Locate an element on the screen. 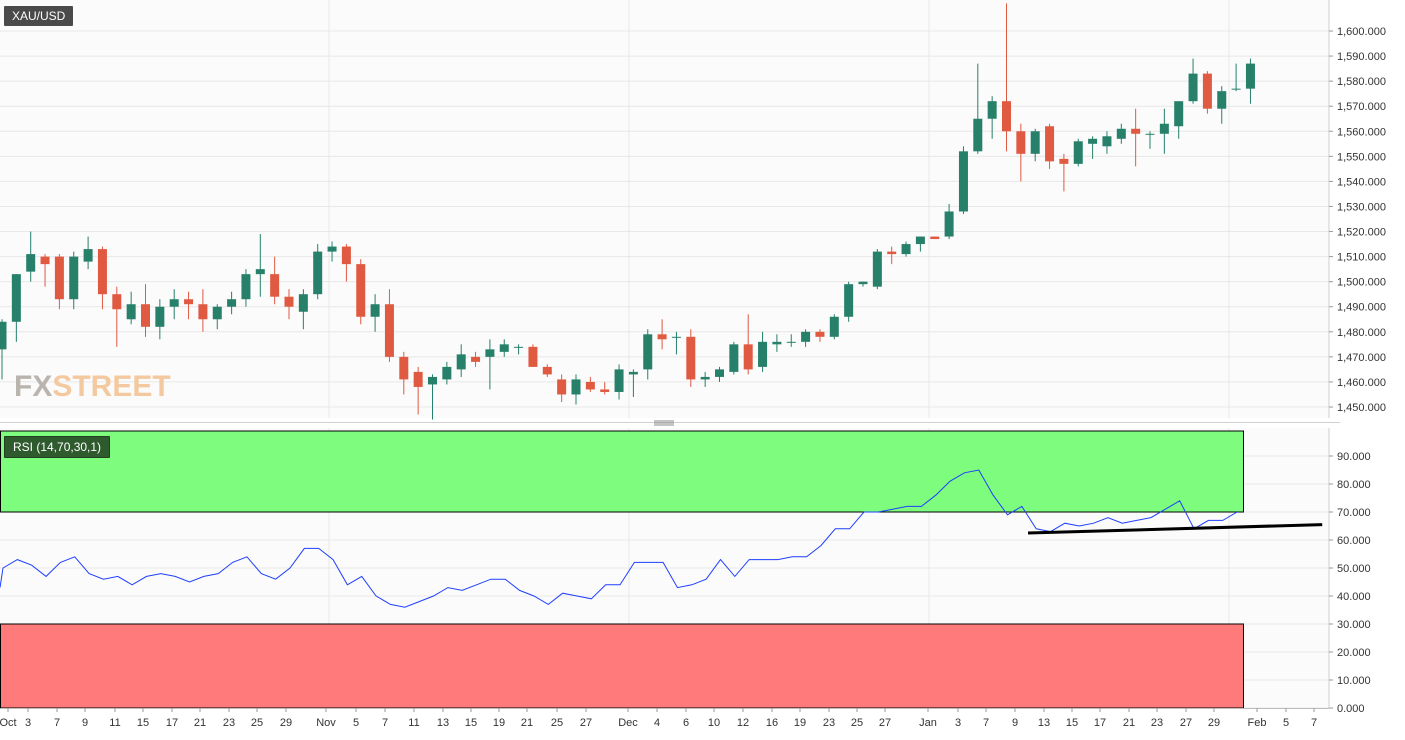  time-tick-label: 15 is located at coordinates (143, 723).